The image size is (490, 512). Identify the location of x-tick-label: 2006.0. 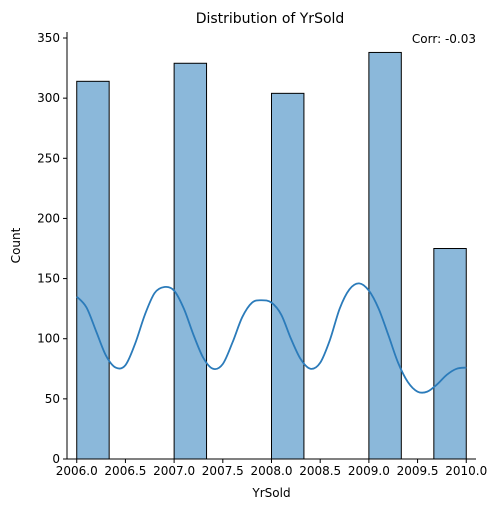
(77, 471).